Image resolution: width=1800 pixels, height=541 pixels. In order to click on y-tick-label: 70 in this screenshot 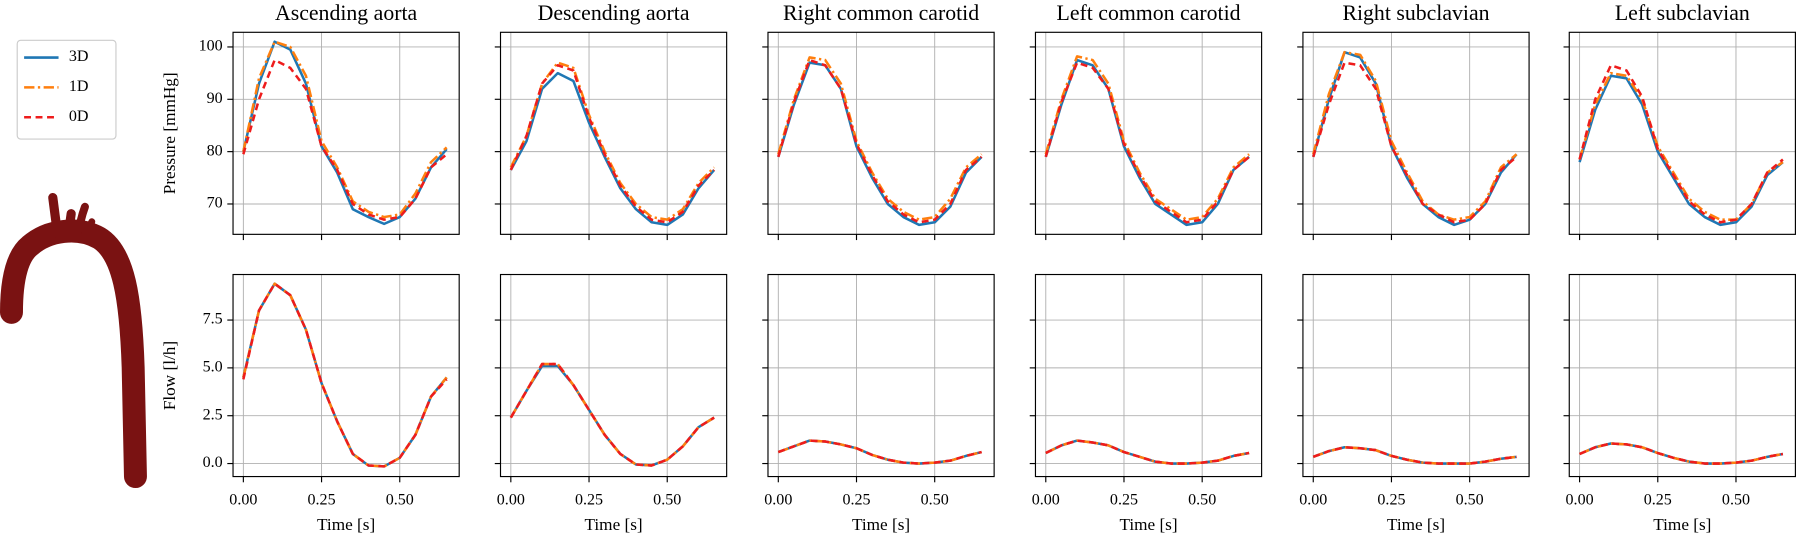, I will do `click(215, 203)`.